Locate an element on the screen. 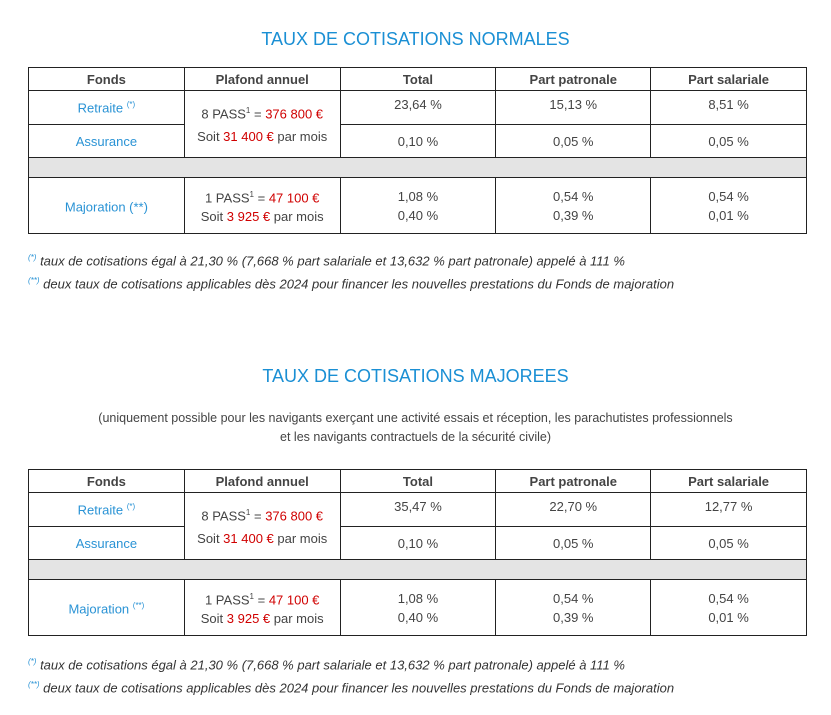 The height and width of the screenshot is (715, 831). rate: 8,51 % is located at coordinates (728, 104).